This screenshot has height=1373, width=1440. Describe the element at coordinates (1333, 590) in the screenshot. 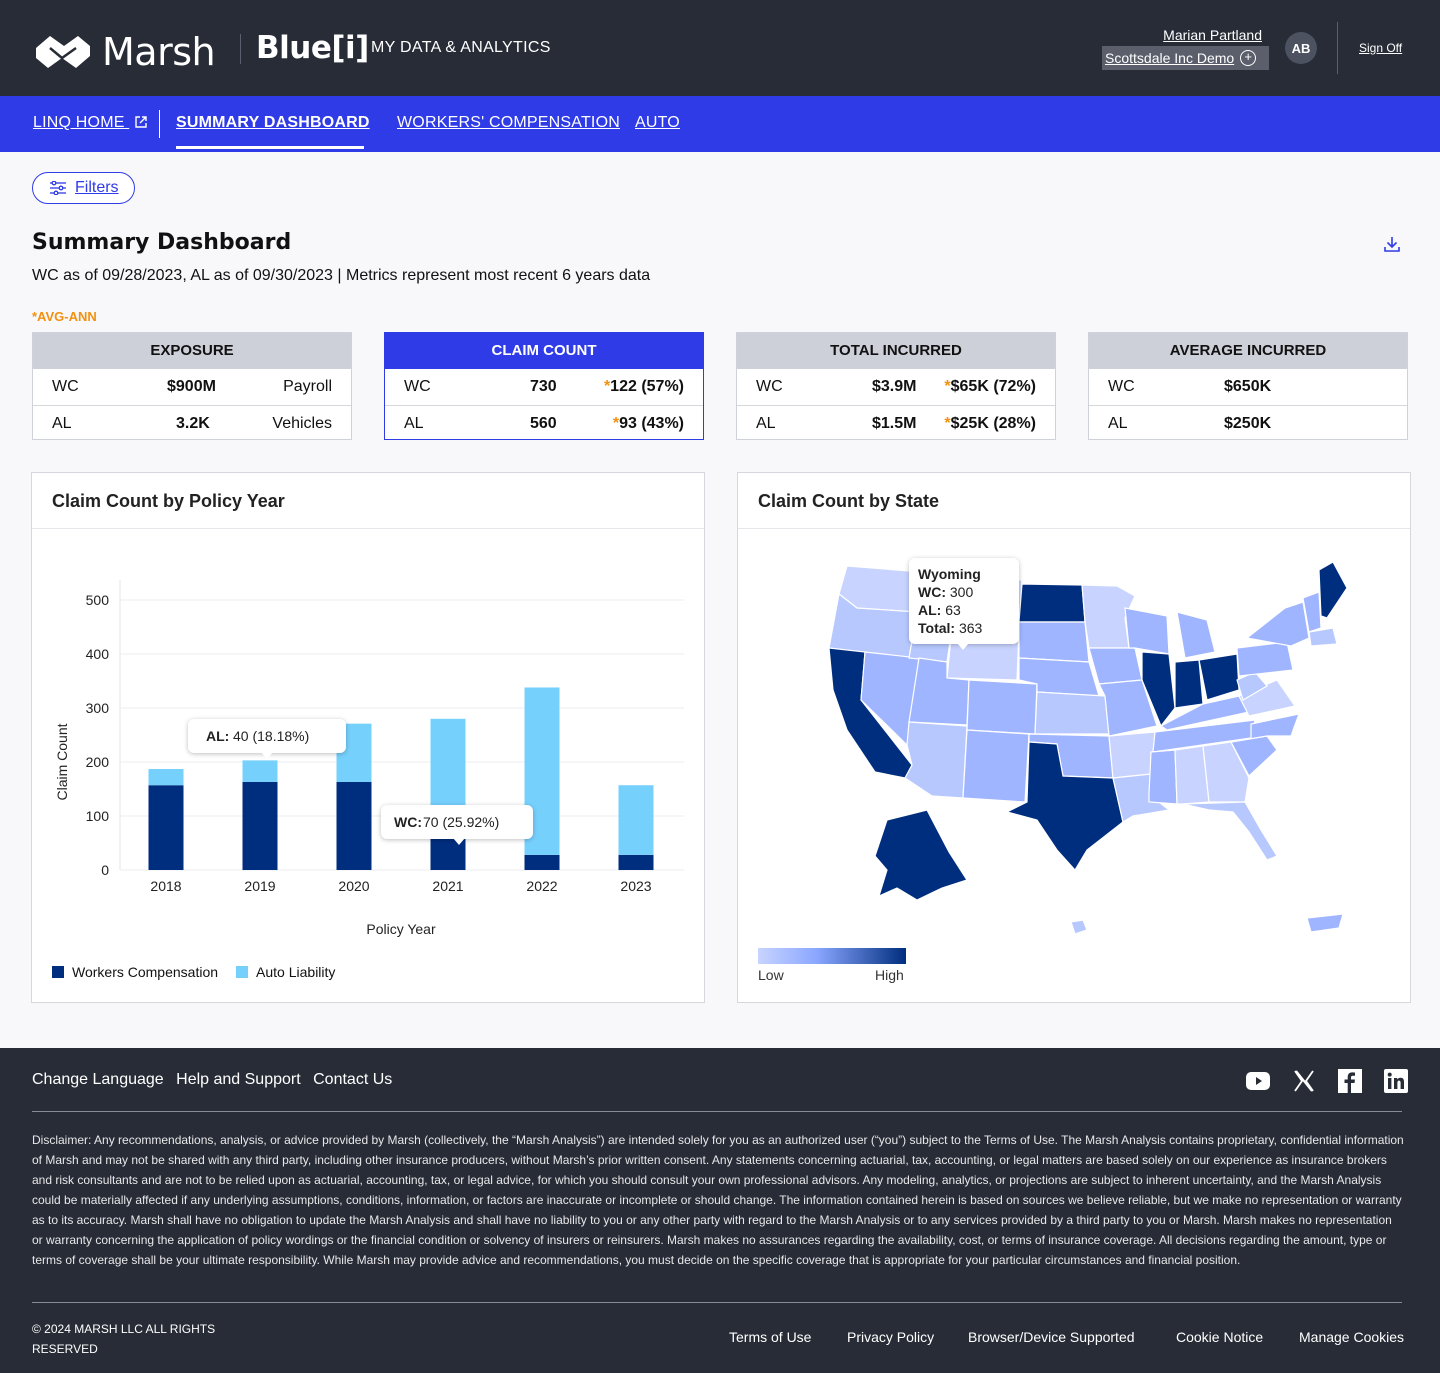

I see `state-maine` at that location.